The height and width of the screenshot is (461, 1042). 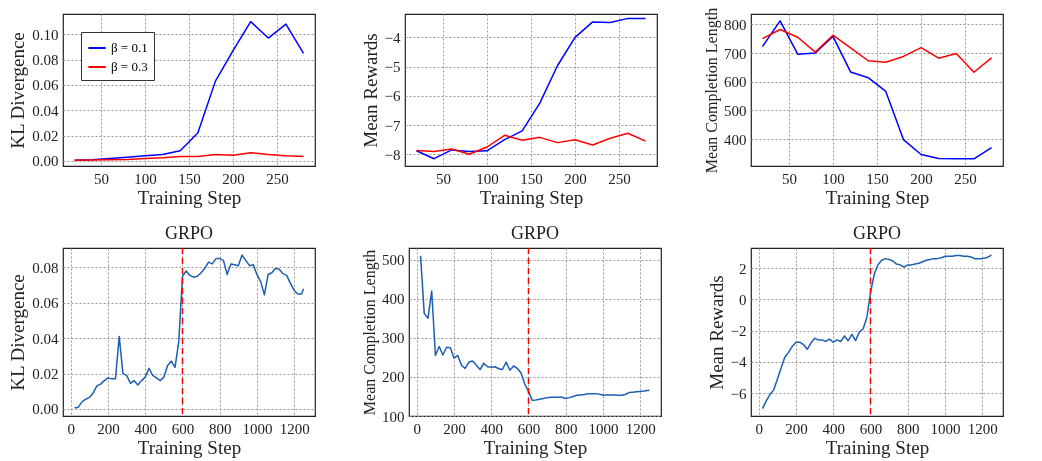 What do you see at coordinates (735, 24) in the screenshot?
I see `y-tick-label: 800` at bounding box center [735, 24].